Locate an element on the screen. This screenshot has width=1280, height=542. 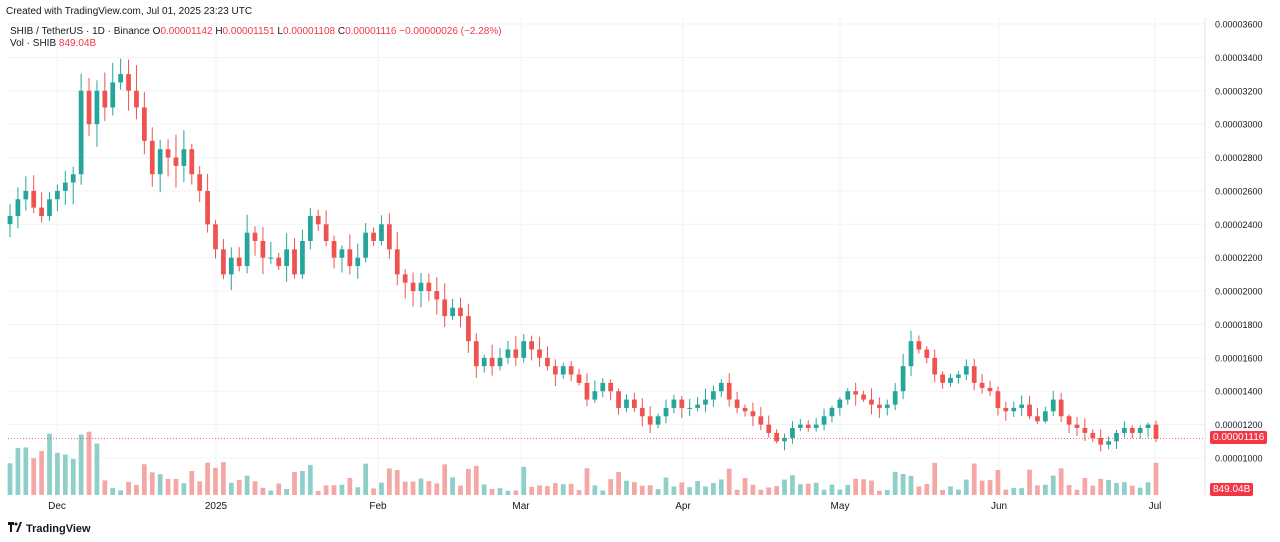
low-label: L is located at coordinates (280, 31).